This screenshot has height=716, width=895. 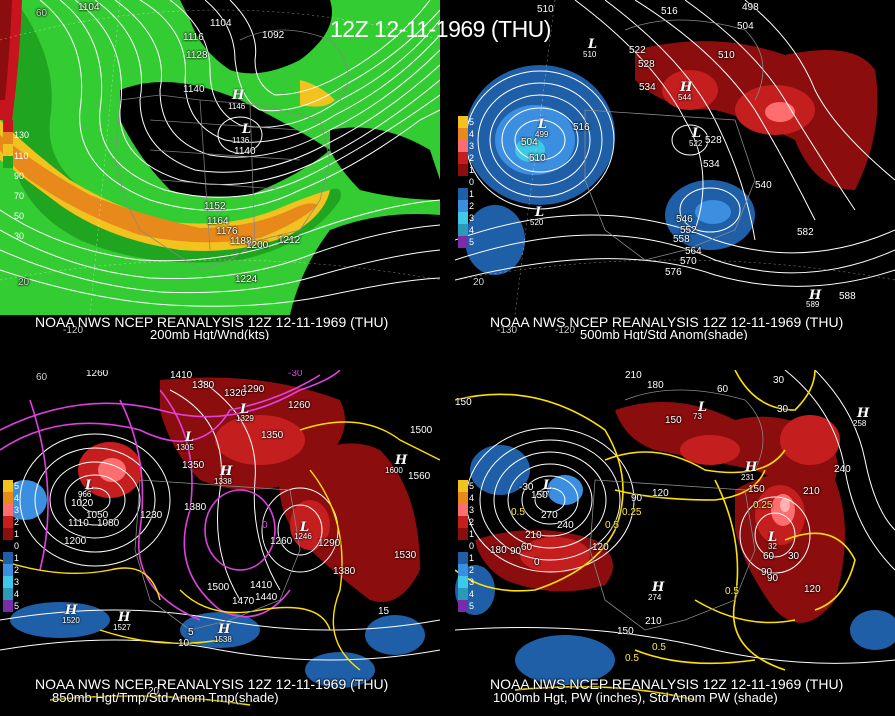 I want to click on height-label: 120, so click(x=660, y=493).